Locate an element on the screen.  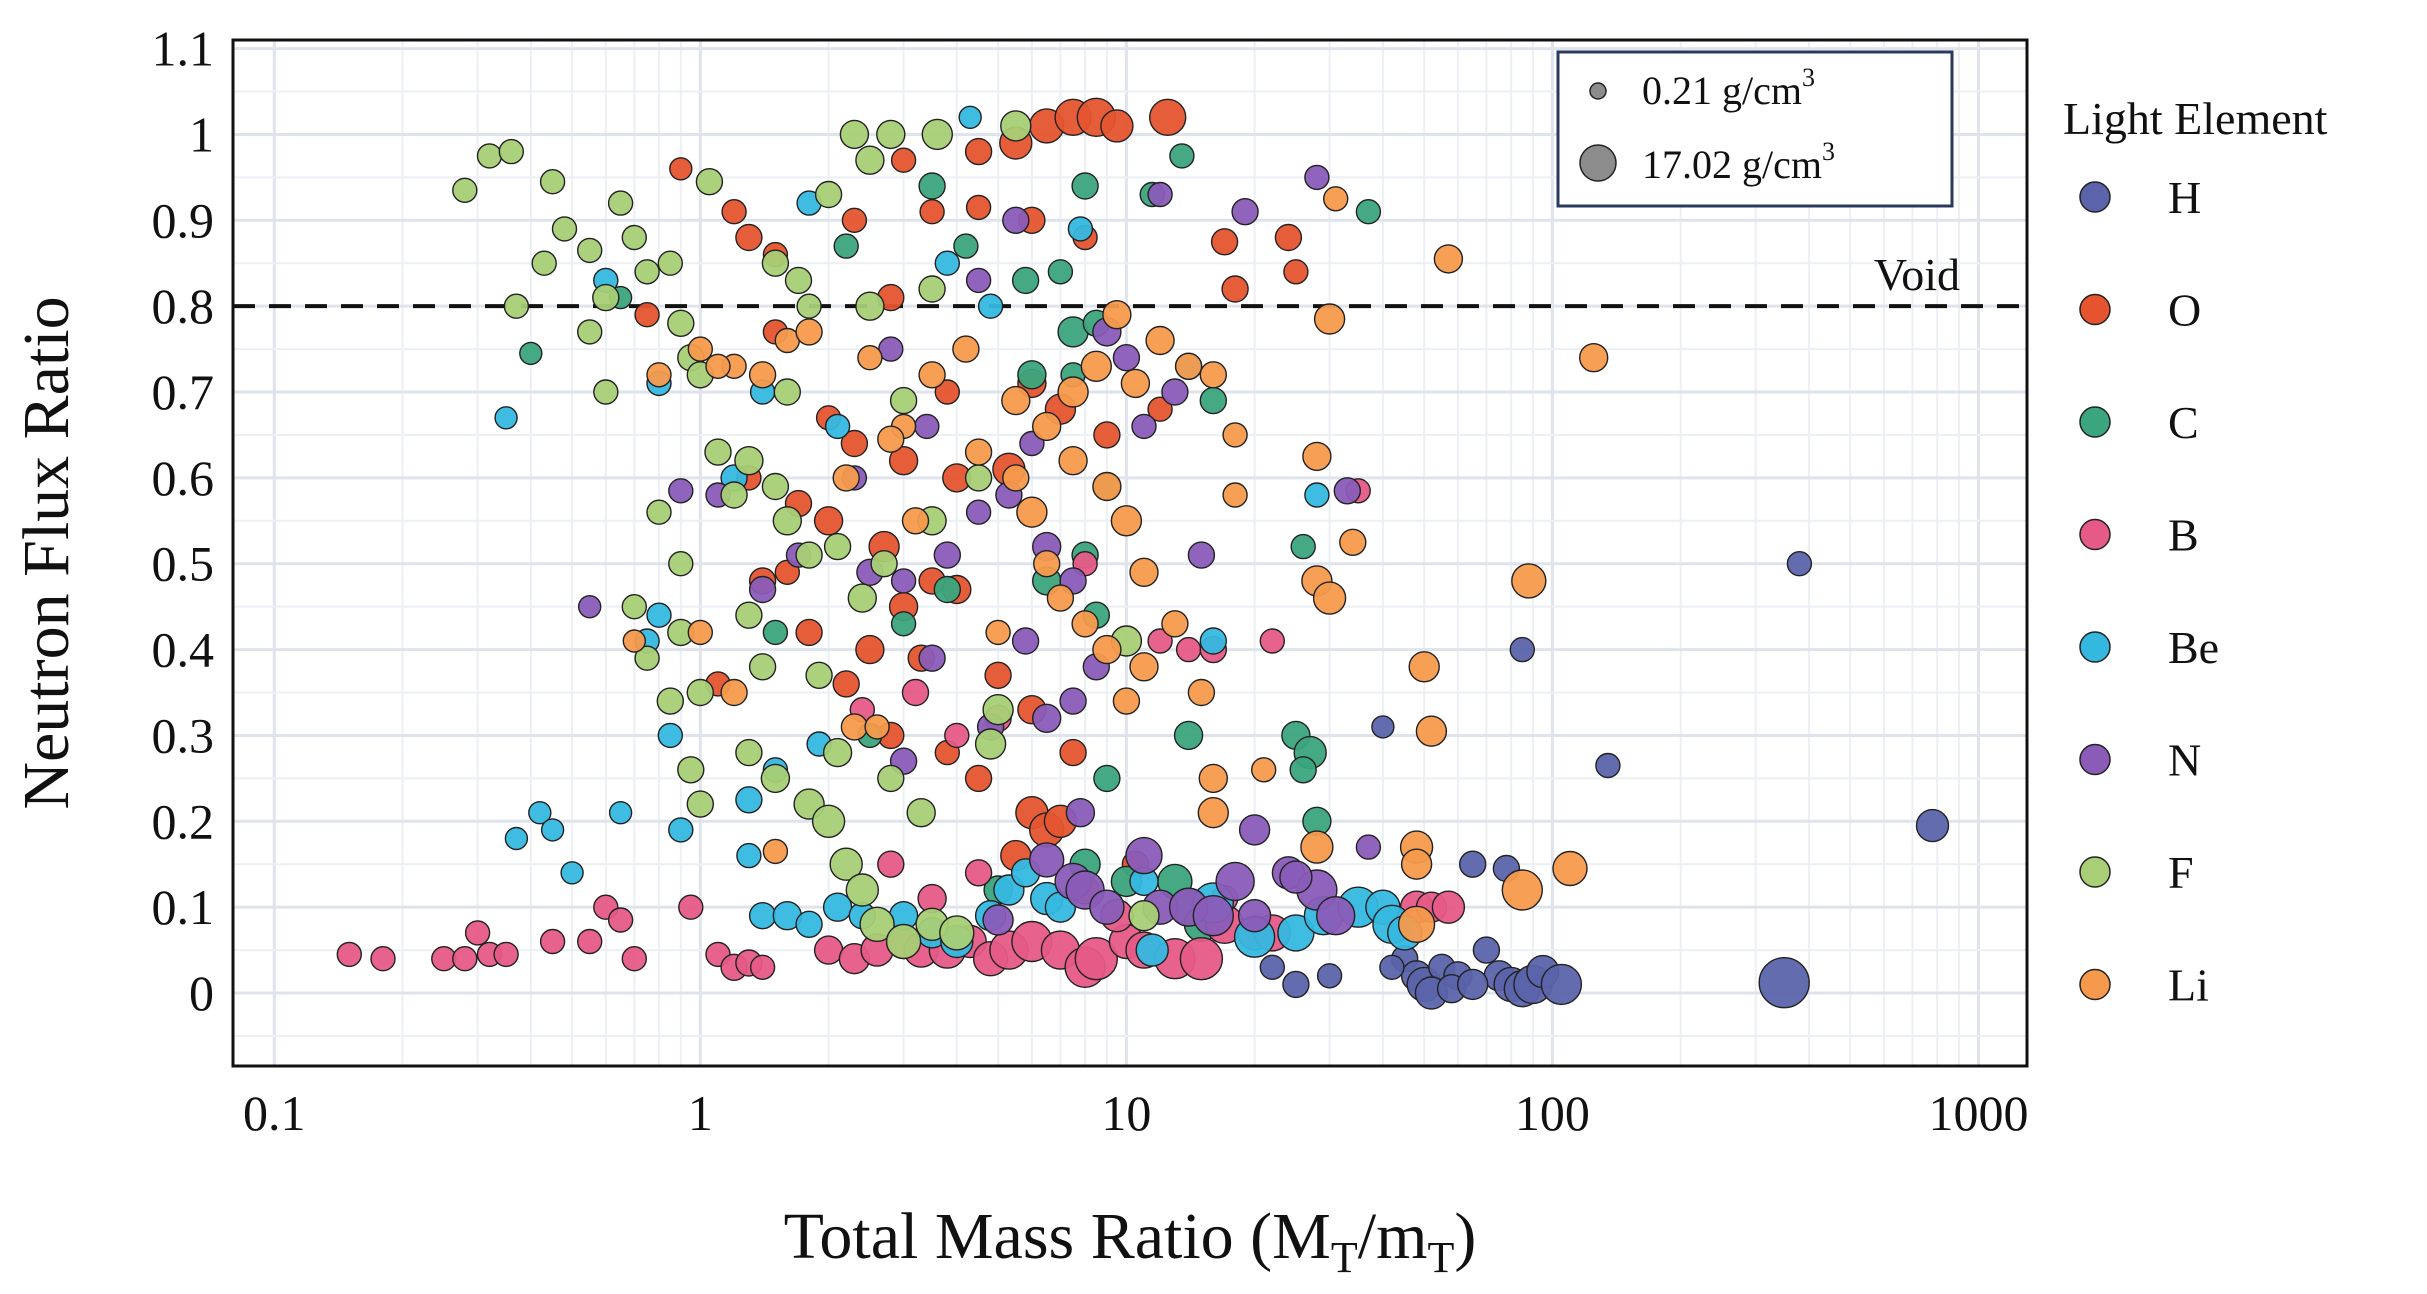
size-legend: 0.21 g/cm3 17.02 g/cm3 is located at coordinates (1755, 129).